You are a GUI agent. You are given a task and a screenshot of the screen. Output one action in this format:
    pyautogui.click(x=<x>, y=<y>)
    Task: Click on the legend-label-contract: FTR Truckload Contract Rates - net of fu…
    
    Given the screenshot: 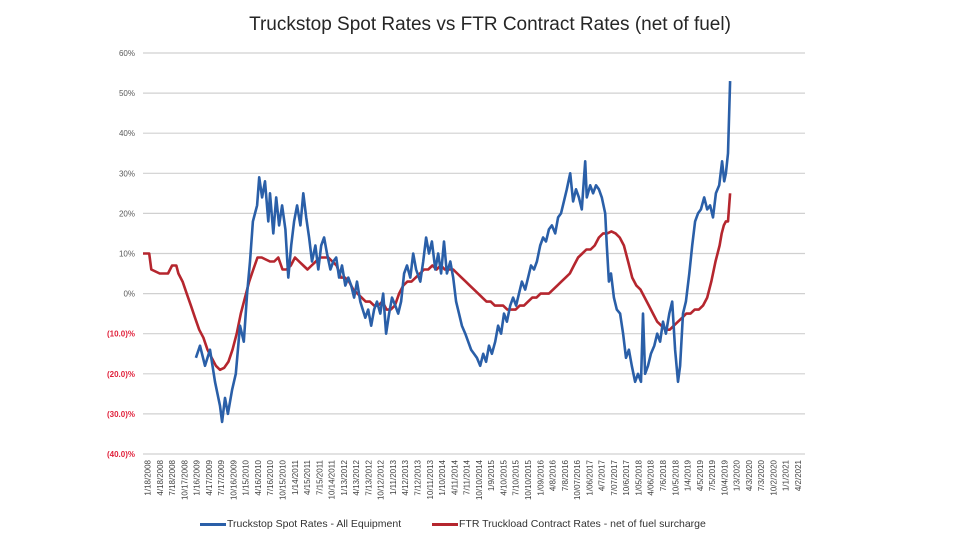 What is the action you would take?
    pyautogui.click(x=582, y=524)
    